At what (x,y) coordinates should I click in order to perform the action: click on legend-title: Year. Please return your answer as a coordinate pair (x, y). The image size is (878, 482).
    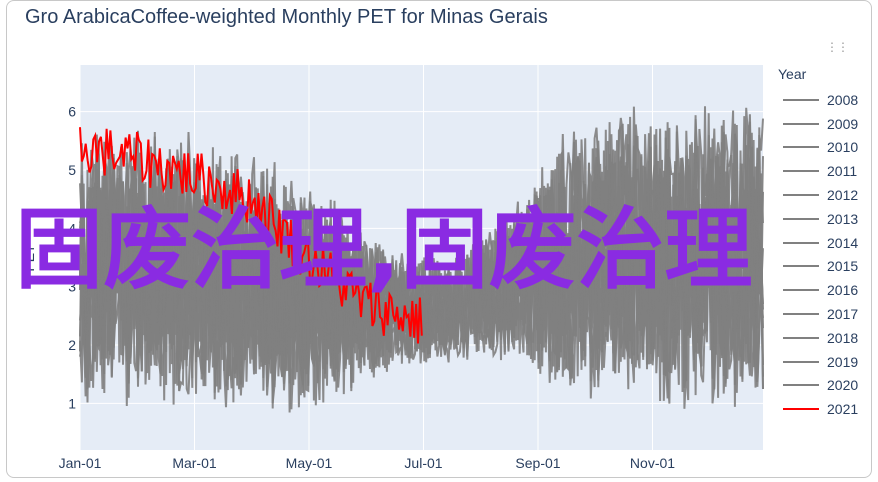
    Looking at the image, I should click on (792, 74).